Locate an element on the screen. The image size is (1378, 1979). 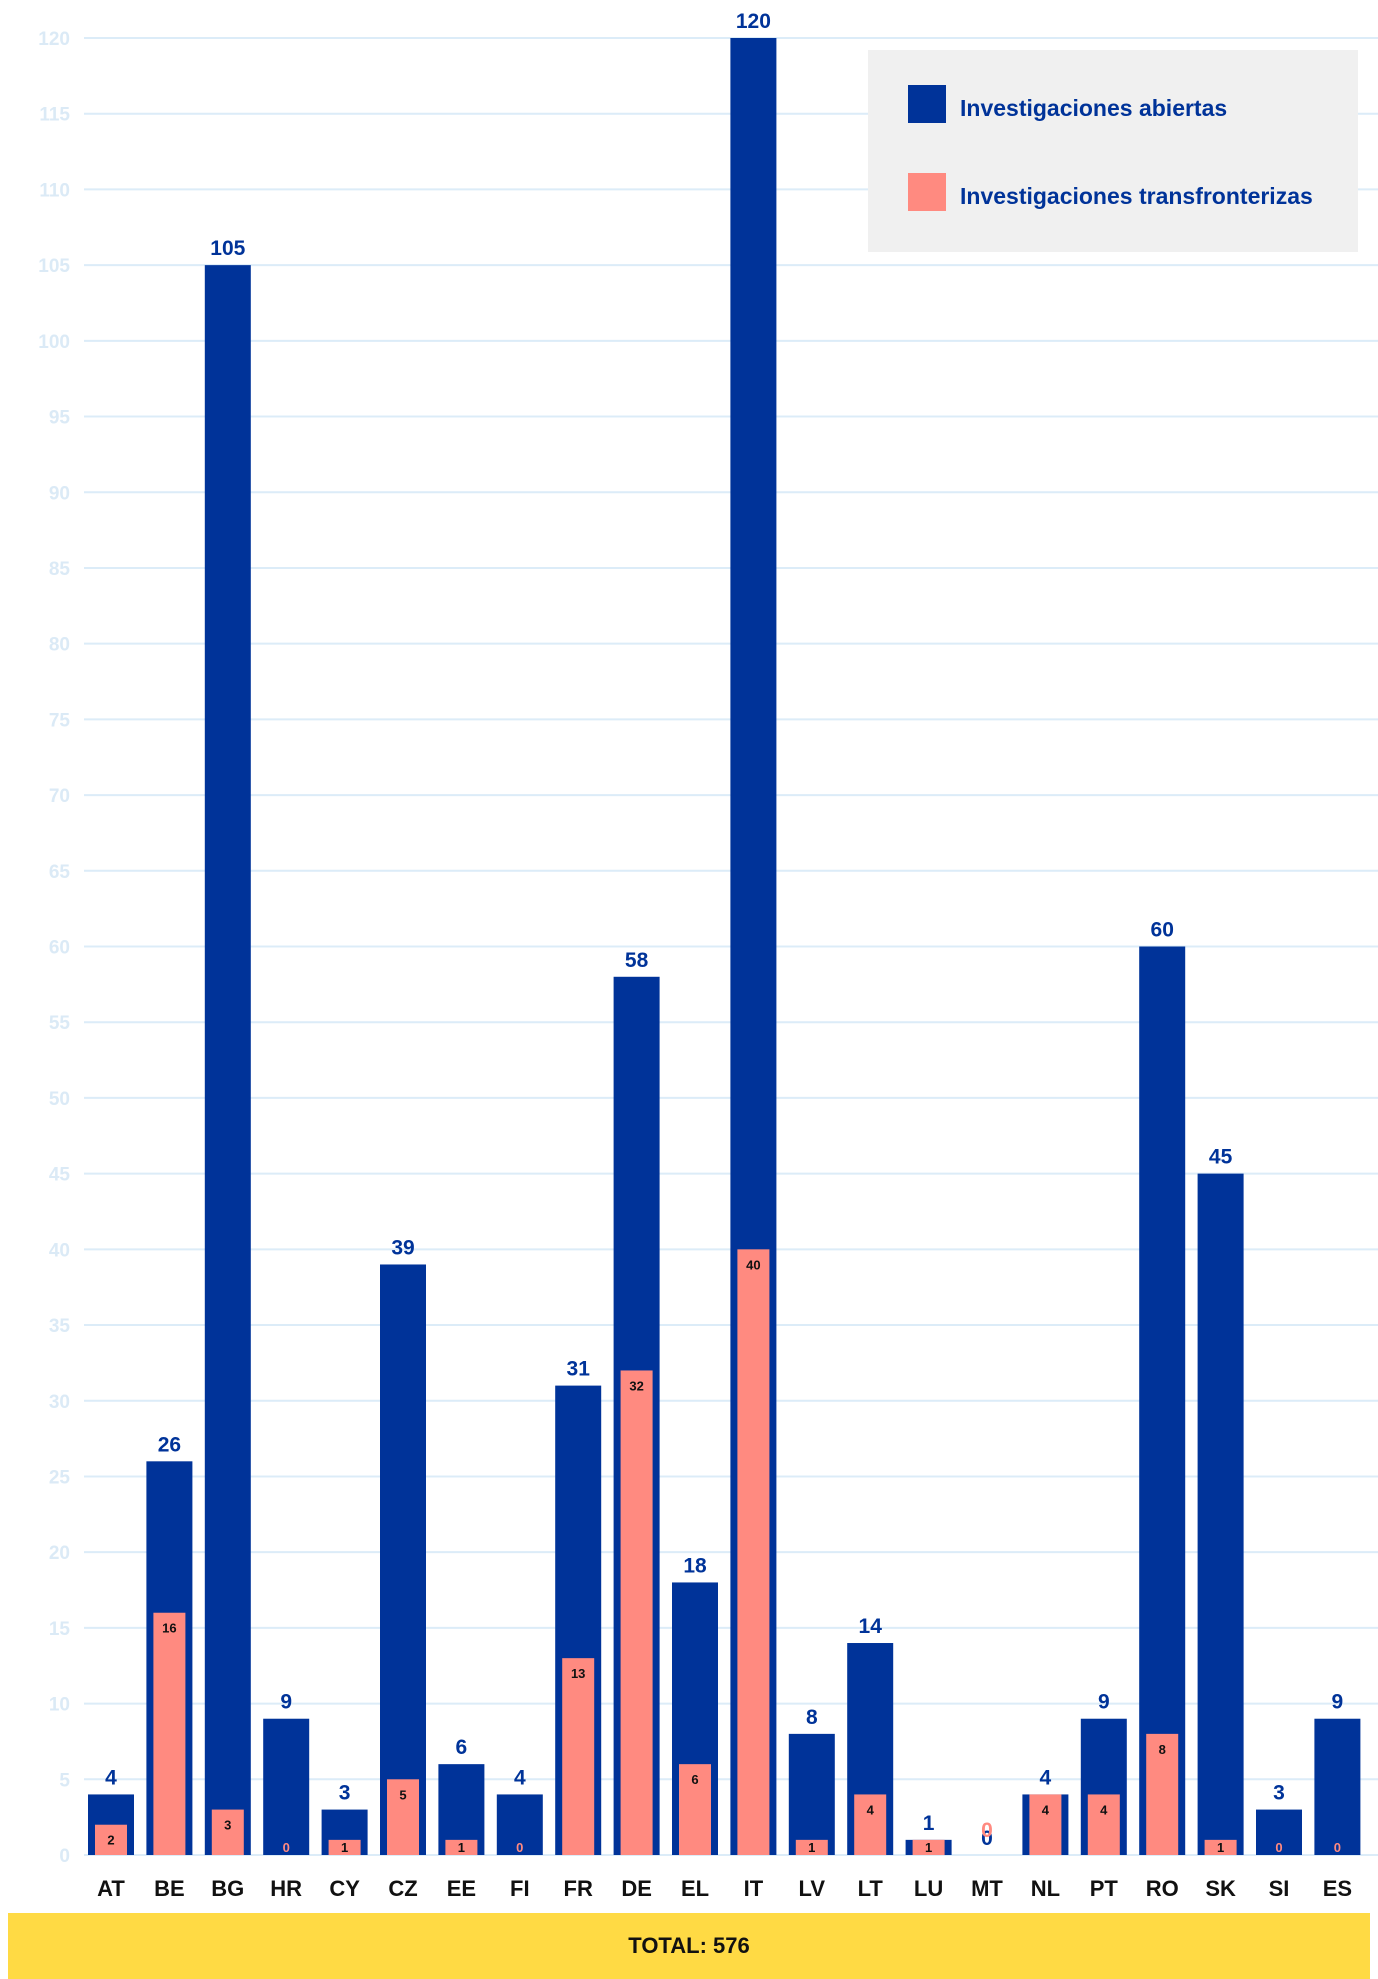
legend-label-open: Investigaciones abiertas is located at coordinates (1093, 108).